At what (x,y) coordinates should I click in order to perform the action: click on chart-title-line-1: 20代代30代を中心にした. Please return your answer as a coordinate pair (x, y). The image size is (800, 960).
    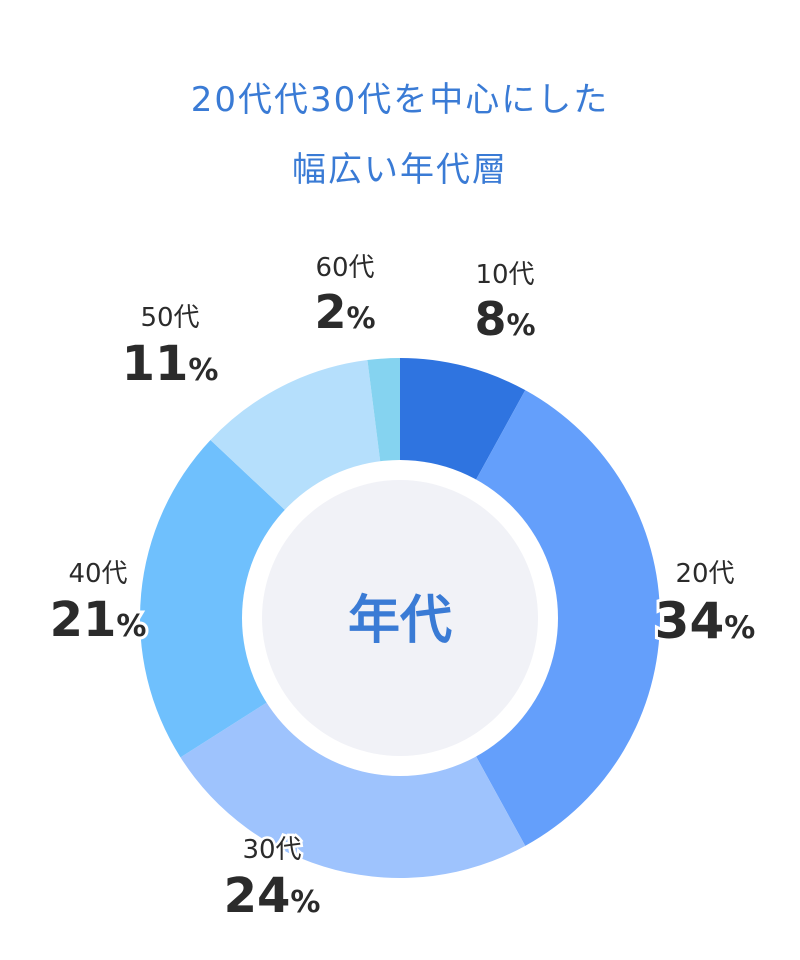
    Looking at the image, I should click on (400, 100).